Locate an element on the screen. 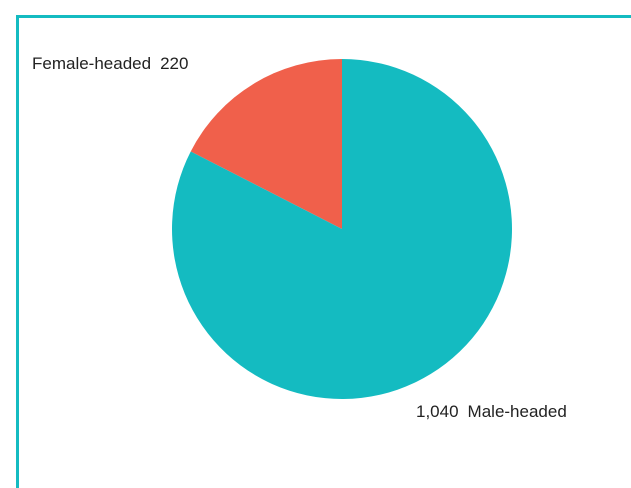 The height and width of the screenshot is (488, 631). slice-value-female-headed: 220 is located at coordinates (174, 63).